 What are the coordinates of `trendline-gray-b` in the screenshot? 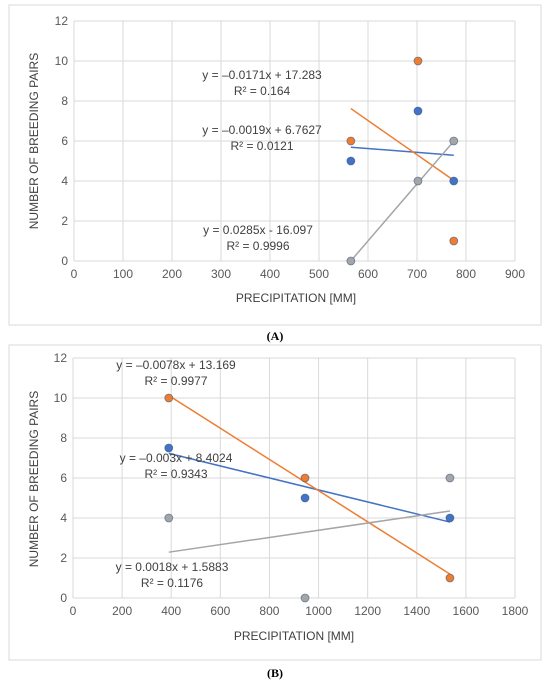 It's located at (309, 531).